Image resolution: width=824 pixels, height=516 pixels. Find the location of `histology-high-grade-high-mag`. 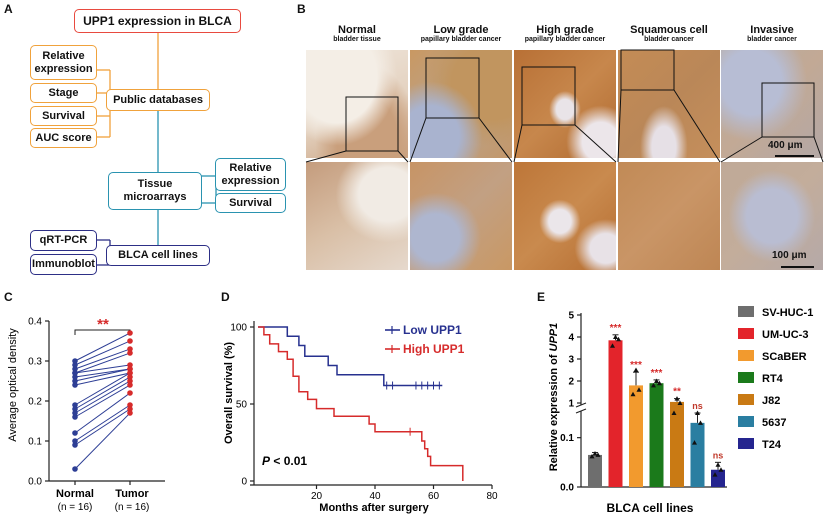

histology-high-grade-high-mag is located at coordinates (565, 216).